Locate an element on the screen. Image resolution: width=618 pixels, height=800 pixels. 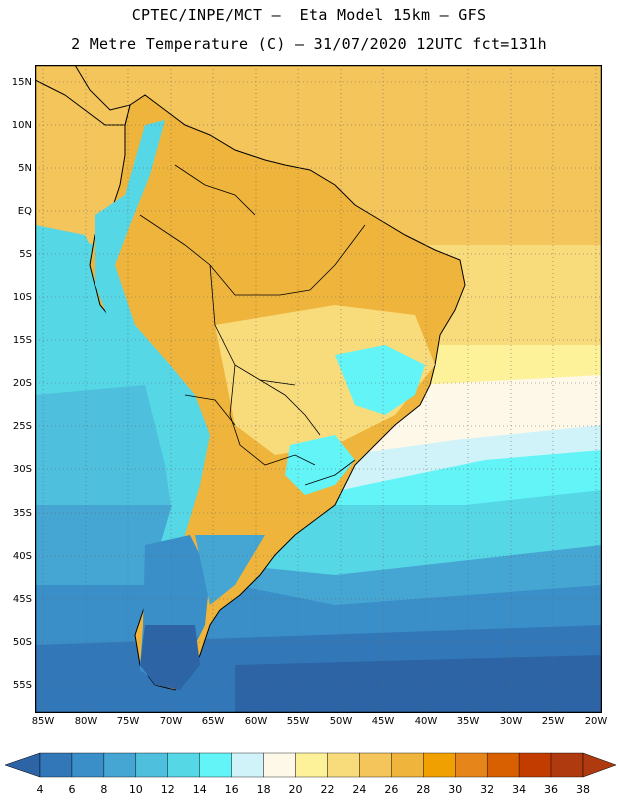
lon-label: 80W is located at coordinates (86, 721).